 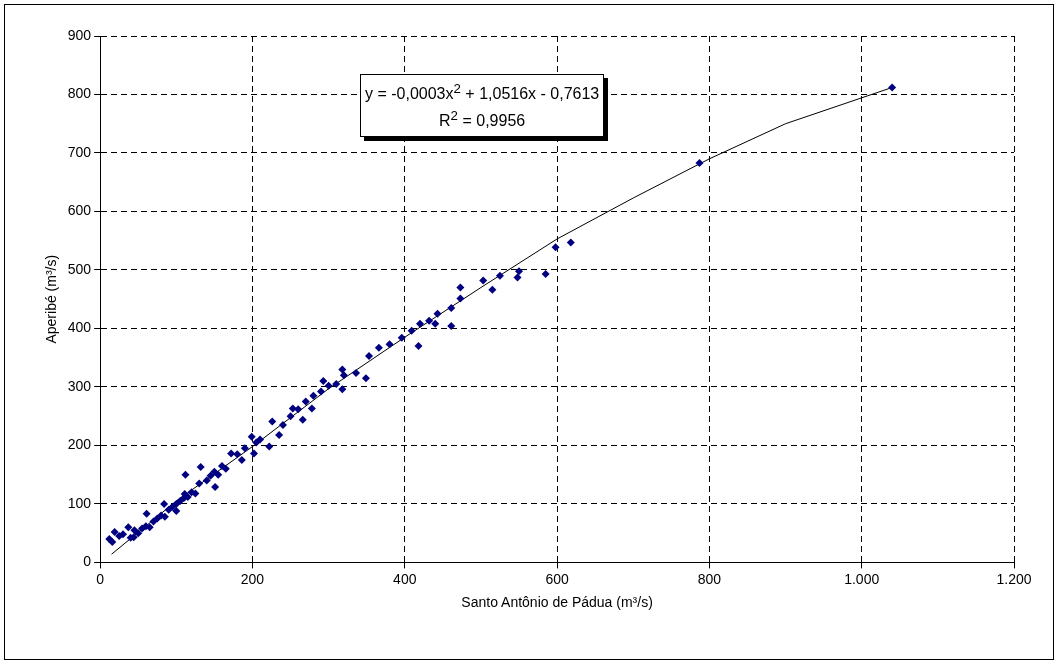 I want to click on y-tick-label: 0, so click(x=87, y=561).